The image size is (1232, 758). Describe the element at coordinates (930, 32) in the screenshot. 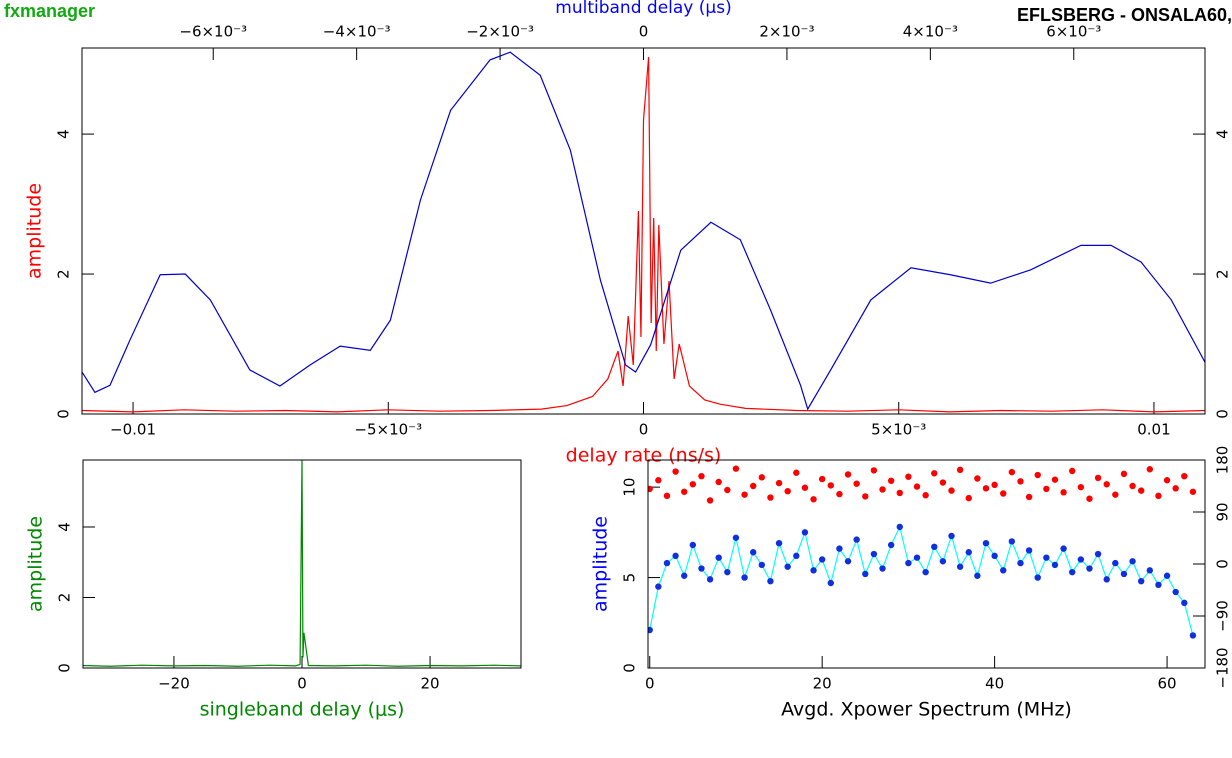

I see `x2-tick-label: 4×10⁻³` at that location.